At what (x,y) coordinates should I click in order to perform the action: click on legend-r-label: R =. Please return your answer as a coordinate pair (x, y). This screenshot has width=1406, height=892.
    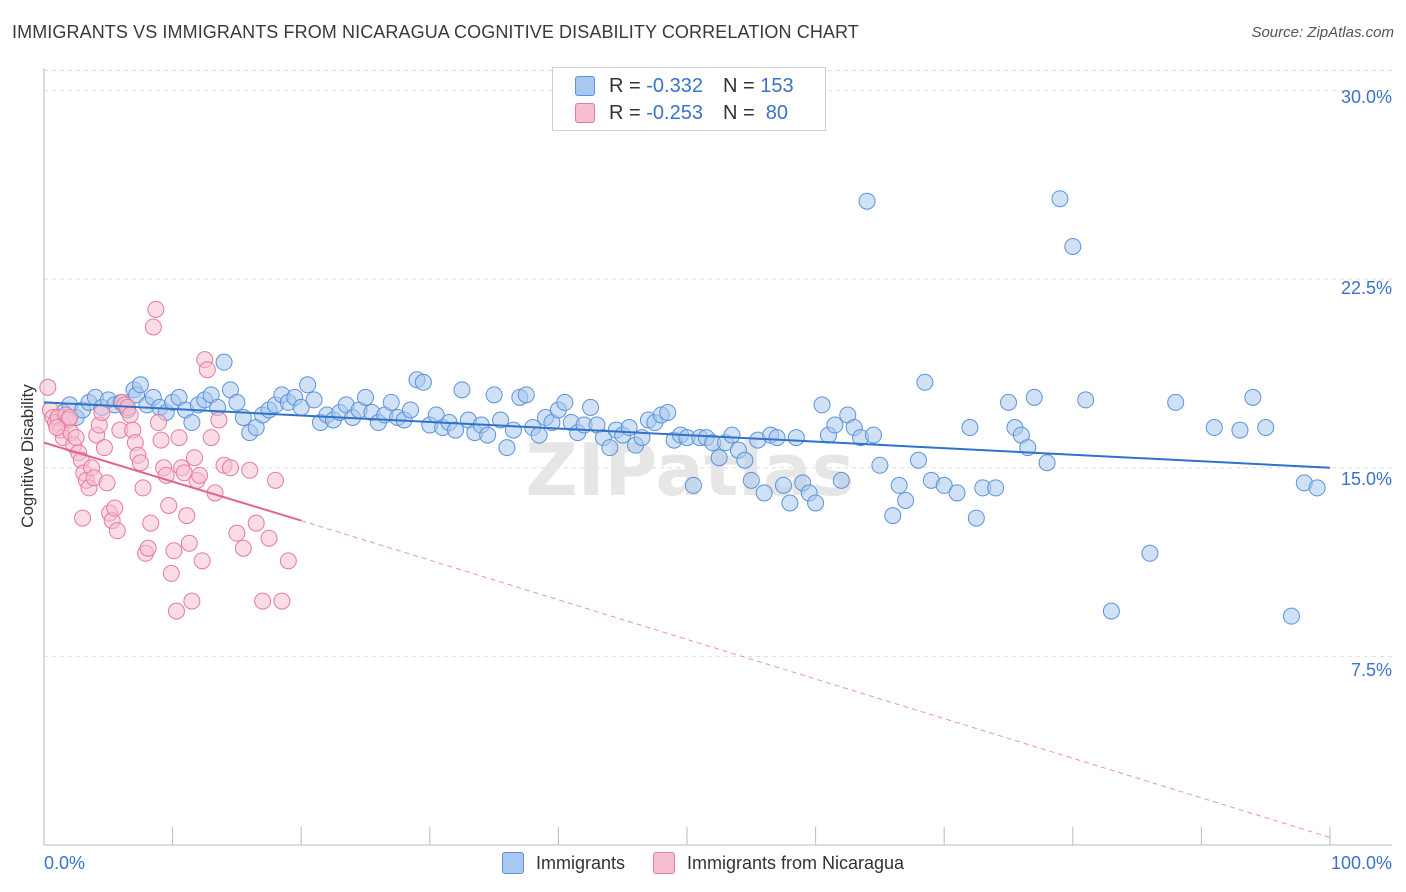
    Looking at the image, I should click on (625, 112).